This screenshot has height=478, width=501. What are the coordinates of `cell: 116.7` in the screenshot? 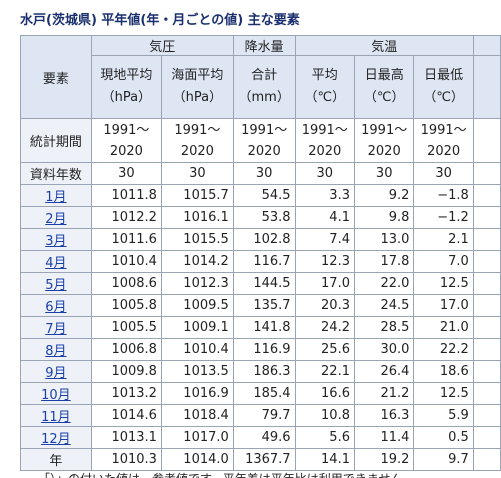 It's located at (264, 261).